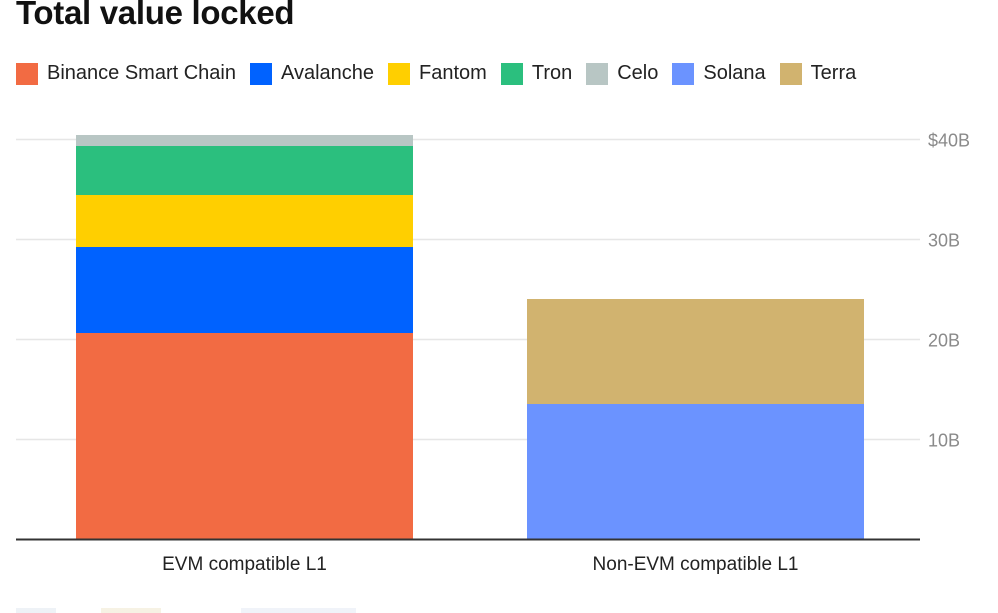  What do you see at coordinates (638, 73) in the screenshot?
I see `legend-label: Celo` at bounding box center [638, 73].